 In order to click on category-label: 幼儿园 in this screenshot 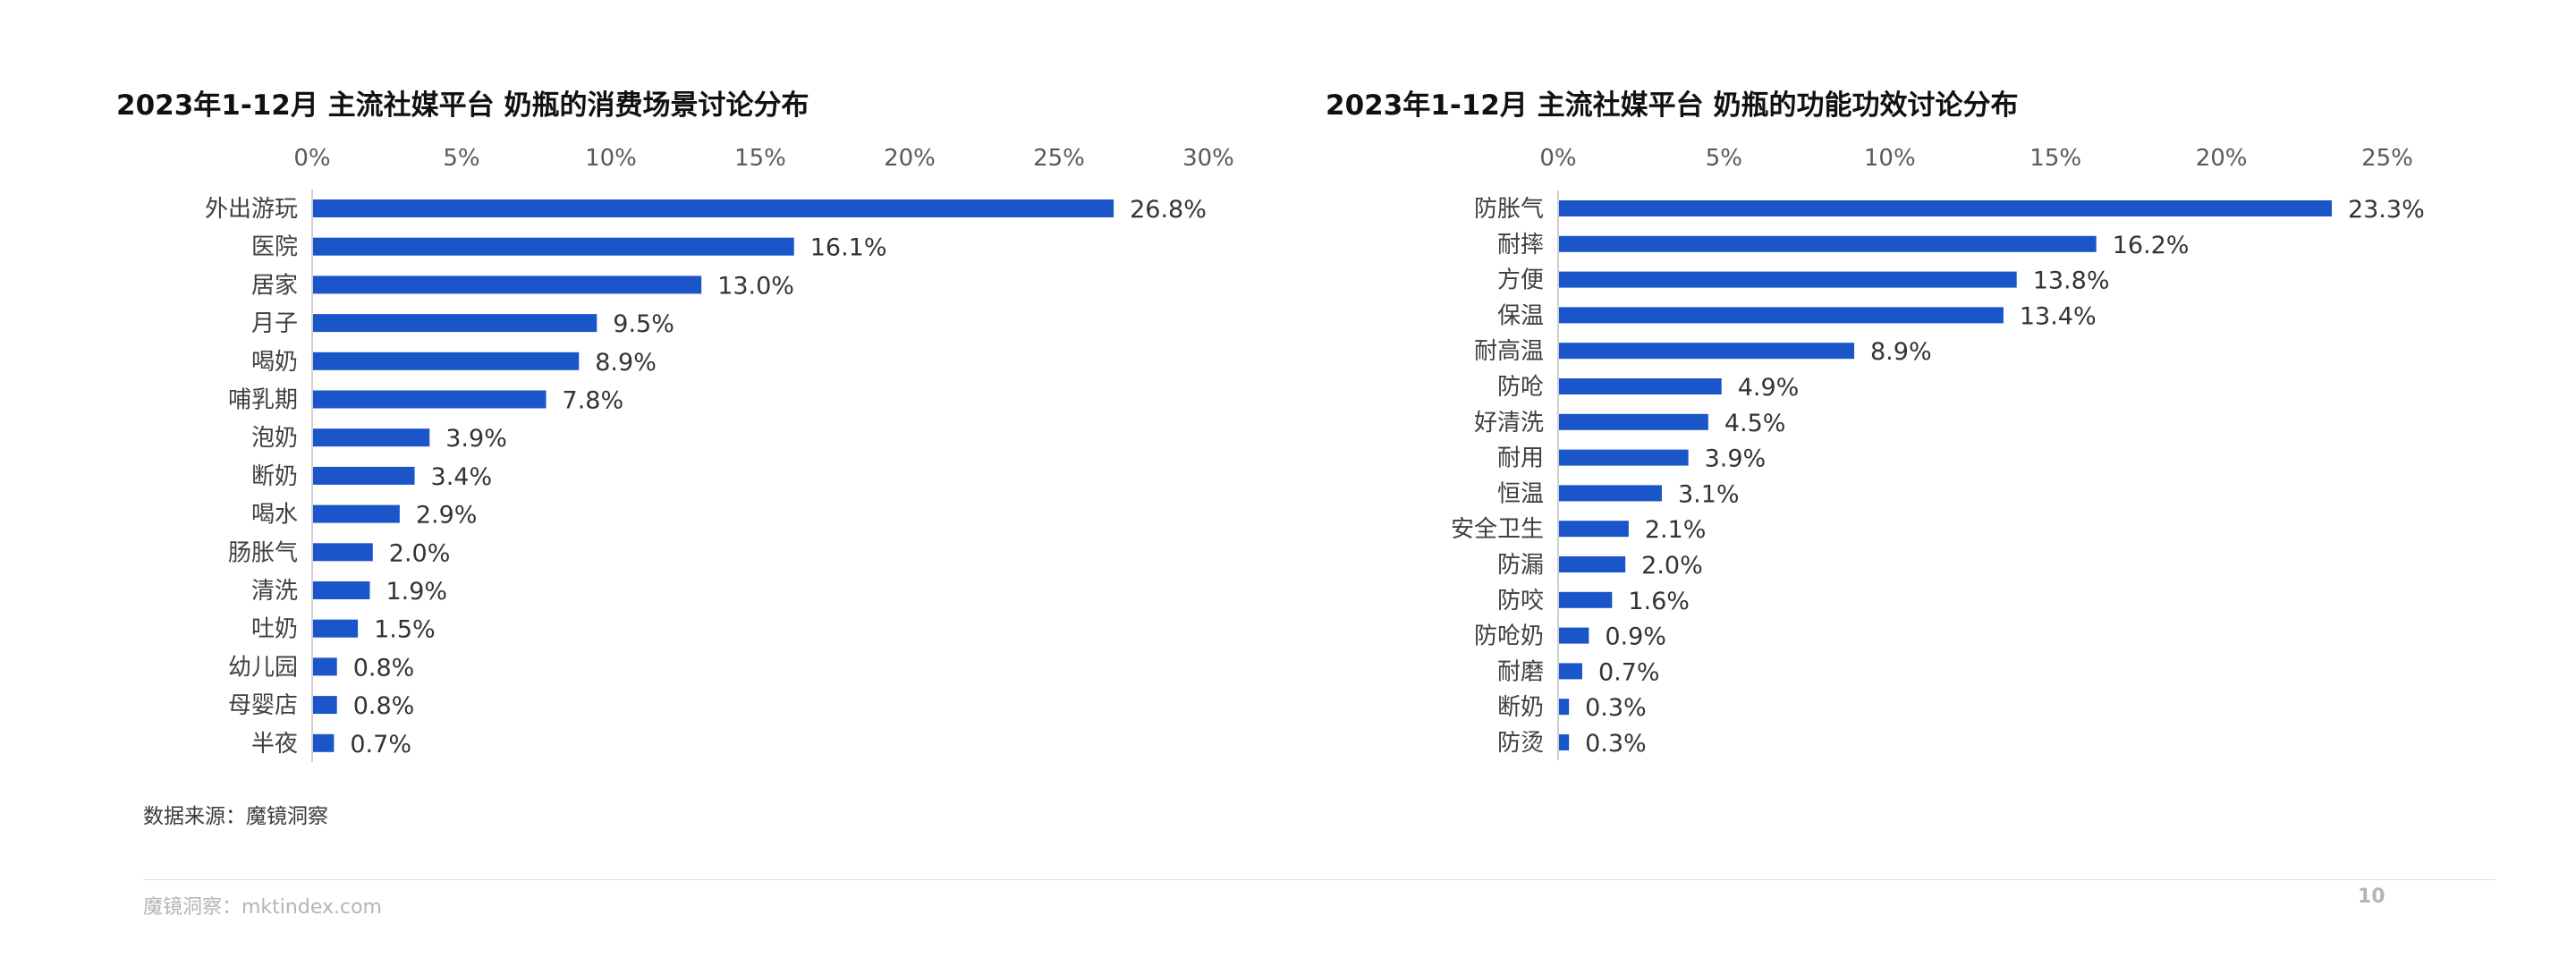, I will do `click(263, 667)`.